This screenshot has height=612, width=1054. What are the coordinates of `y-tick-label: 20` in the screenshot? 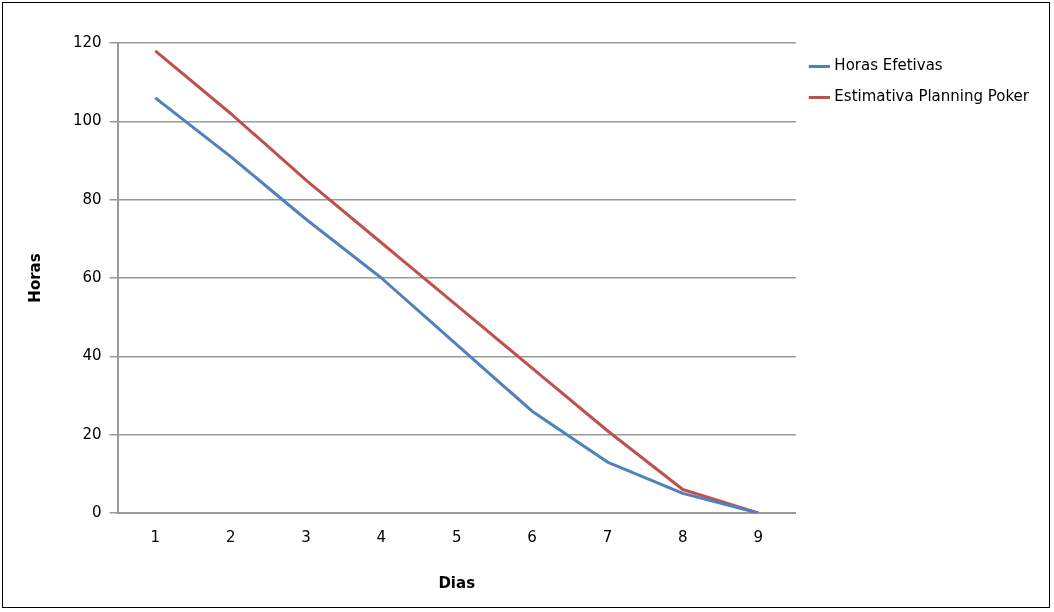 It's located at (92, 433).